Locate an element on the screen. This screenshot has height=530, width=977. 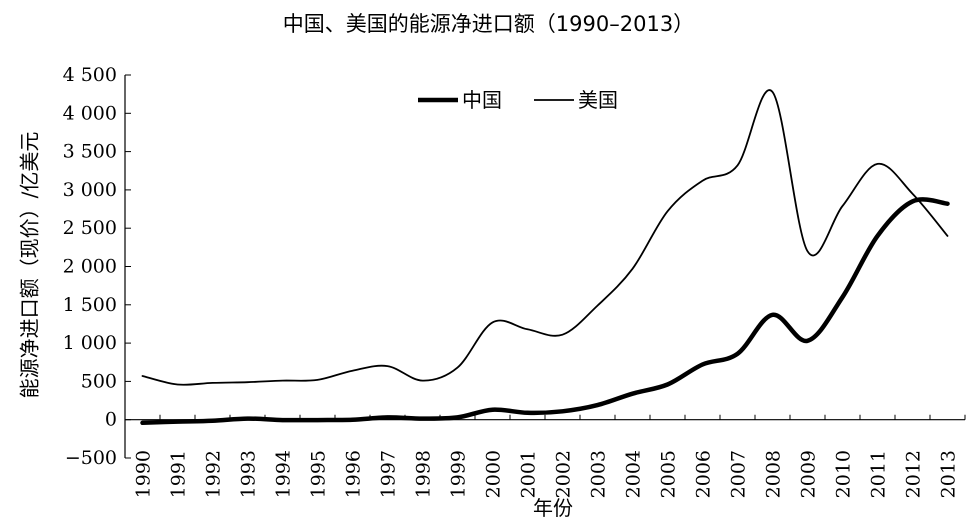
y-tick-label: −500 is located at coordinates (91, 458).